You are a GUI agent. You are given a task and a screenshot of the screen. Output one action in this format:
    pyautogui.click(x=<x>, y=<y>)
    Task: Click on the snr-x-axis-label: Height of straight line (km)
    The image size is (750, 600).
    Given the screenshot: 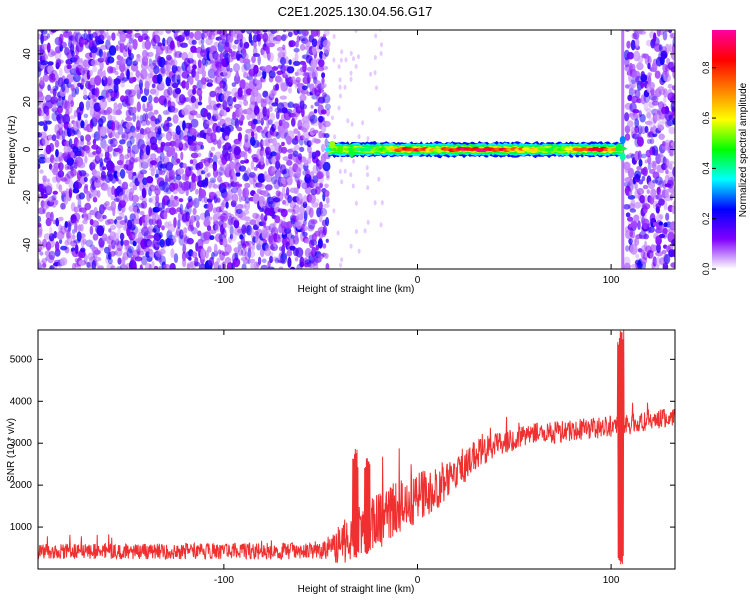 What is the action you would take?
    pyautogui.click(x=356, y=589)
    